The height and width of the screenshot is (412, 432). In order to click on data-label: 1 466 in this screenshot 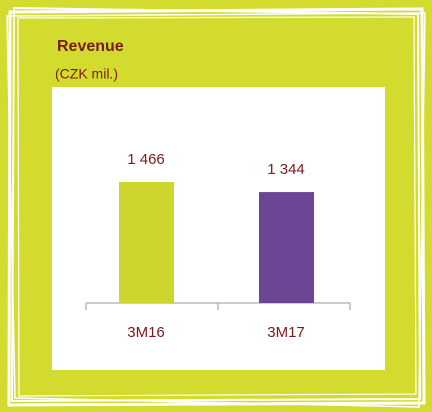, I will do `click(146, 159)`.